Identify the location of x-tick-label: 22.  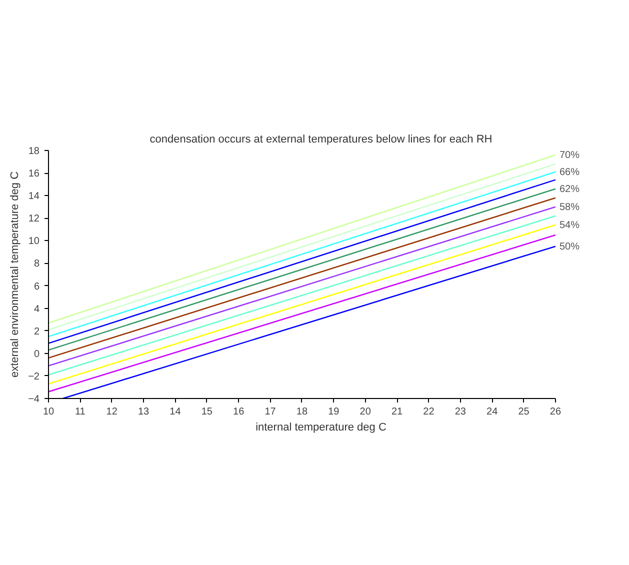
(429, 412).